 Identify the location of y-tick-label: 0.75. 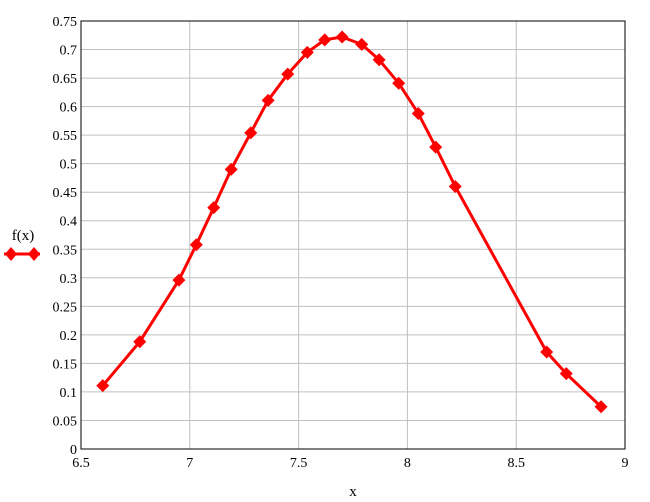
(65, 22).